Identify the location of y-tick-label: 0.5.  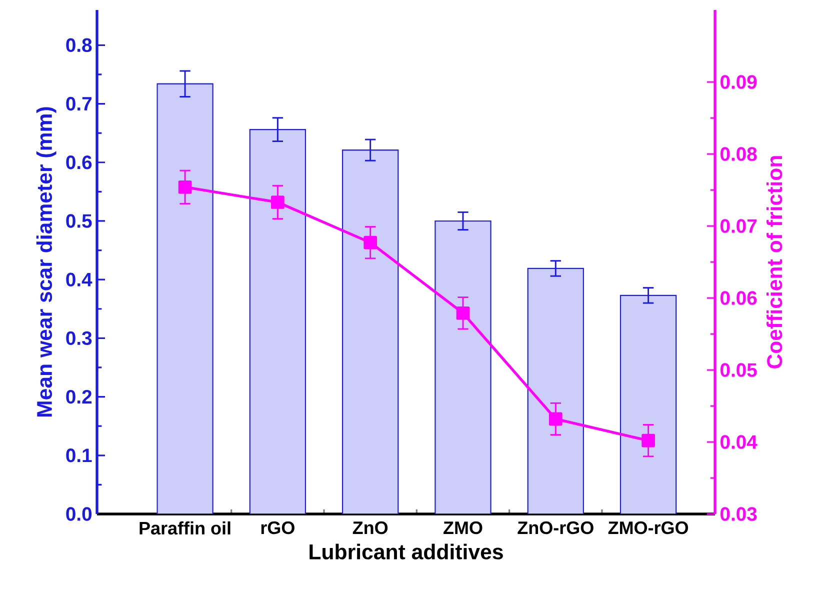
(79, 221).